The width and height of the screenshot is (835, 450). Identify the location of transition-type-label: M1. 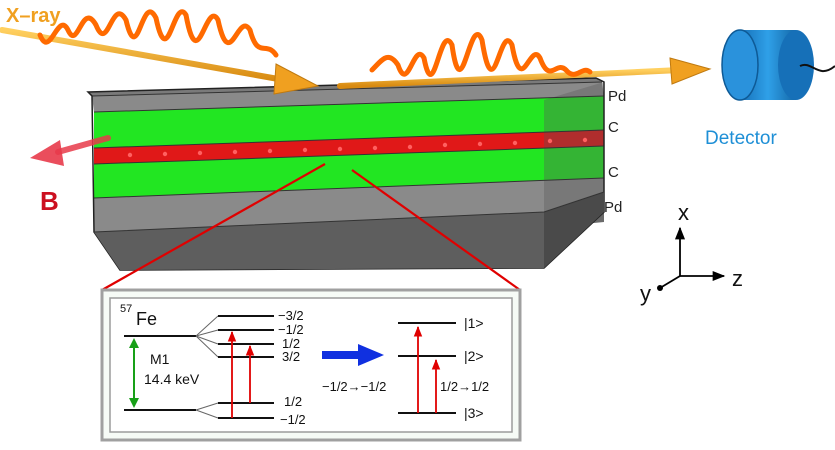
(160, 359).